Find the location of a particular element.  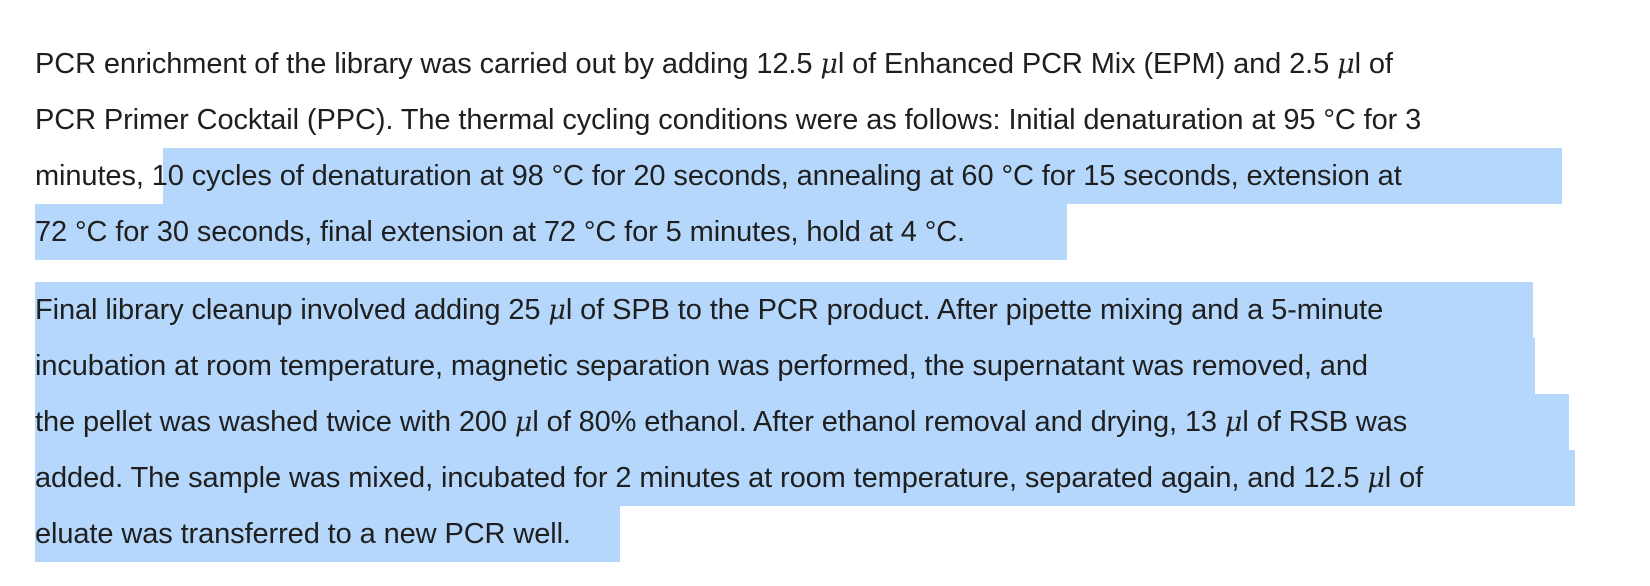

selected-text-run: l of RSB was is located at coordinates (1325, 422).